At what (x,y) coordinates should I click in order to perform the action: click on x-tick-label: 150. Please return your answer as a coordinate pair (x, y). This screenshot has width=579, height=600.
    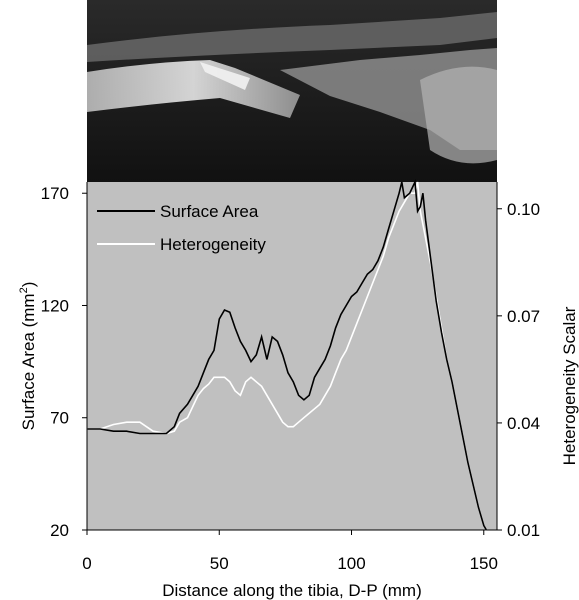
    Looking at the image, I should click on (484, 563).